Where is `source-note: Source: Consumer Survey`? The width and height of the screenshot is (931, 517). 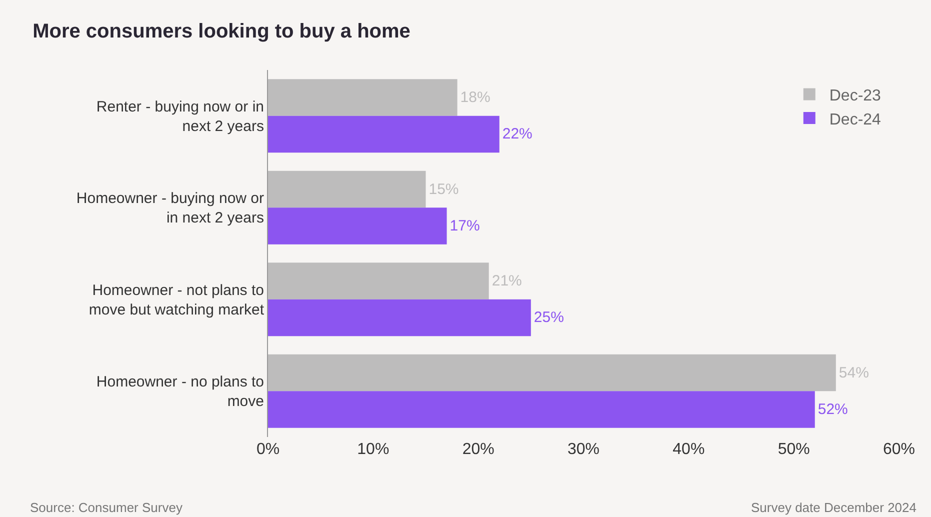
source-note: Source: Consumer Survey is located at coordinates (106, 507).